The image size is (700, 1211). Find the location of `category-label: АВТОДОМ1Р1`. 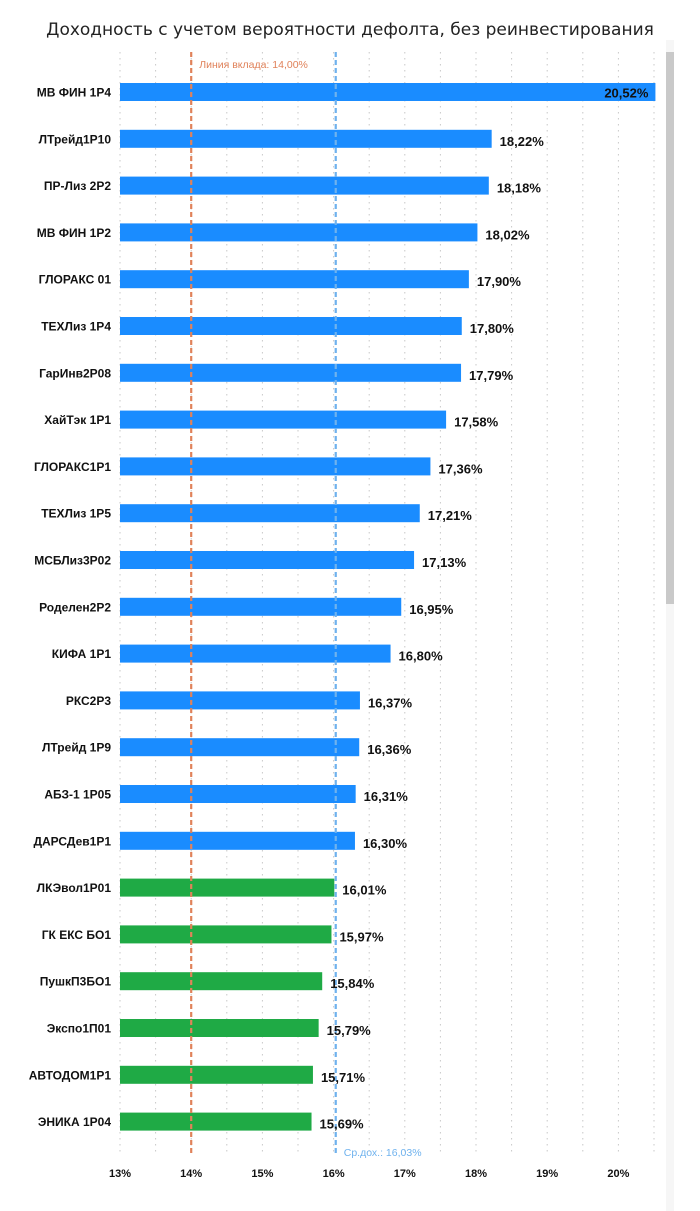

category-label: АВТОДОМ1Р1 is located at coordinates (70, 1075).